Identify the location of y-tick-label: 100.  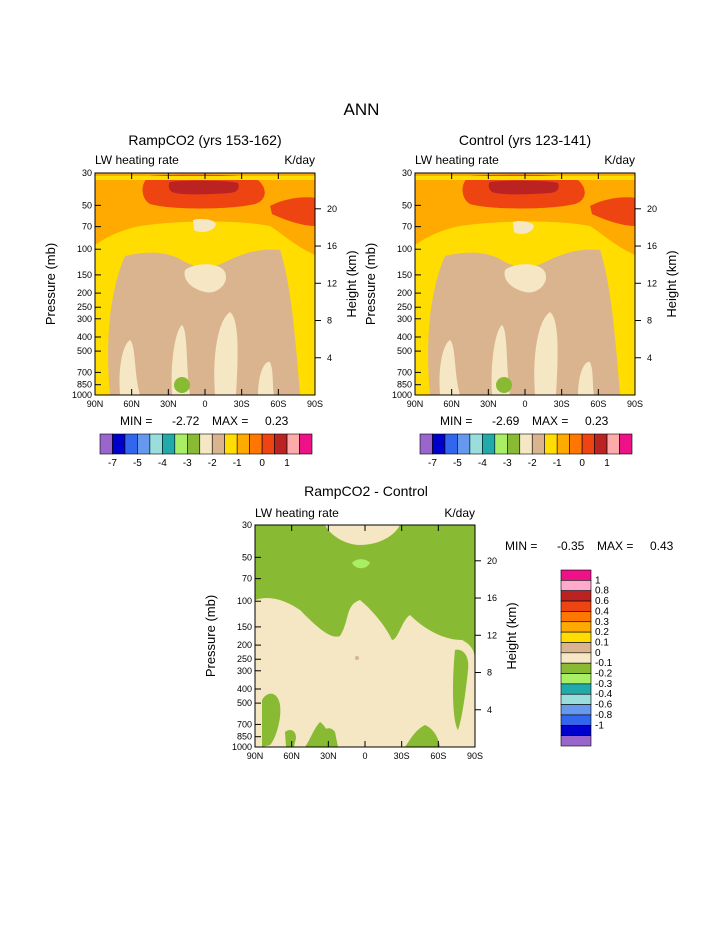
(244, 601).